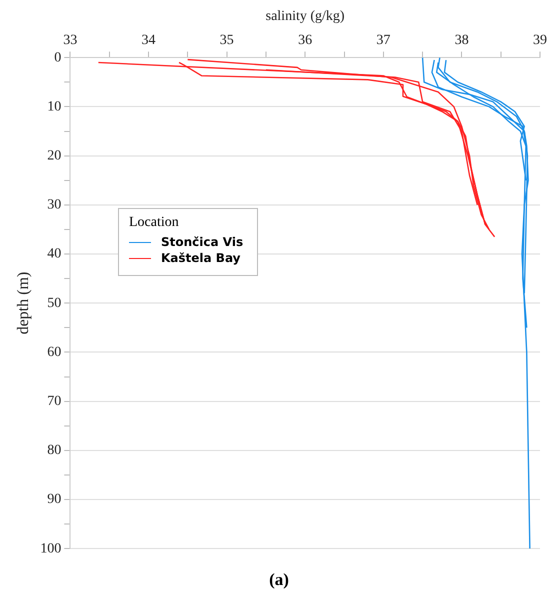  Describe the element at coordinates (227, 40) in the screenshot. I see `x-tick-label: 35` at that location.